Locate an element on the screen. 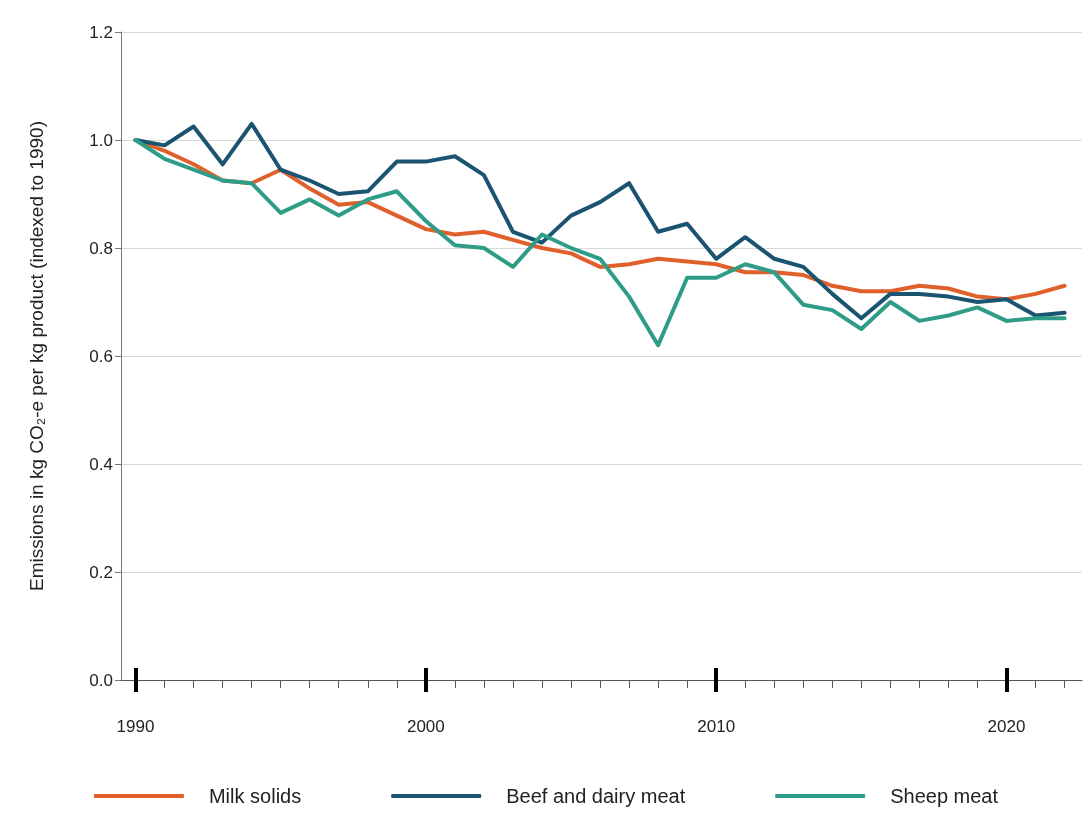 Image resolution: width=1092 pixels, height=821 pixels. x-tick-label: 2010 is located at coordinates (716, 726).